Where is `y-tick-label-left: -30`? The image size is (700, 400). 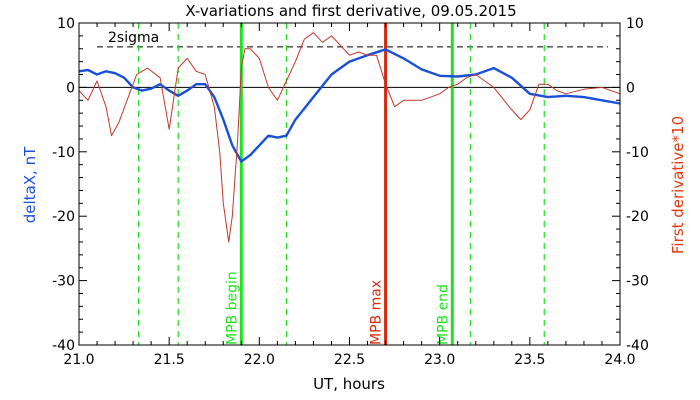
y-tick-label-left: -30 is located at coordinates (63, 282).